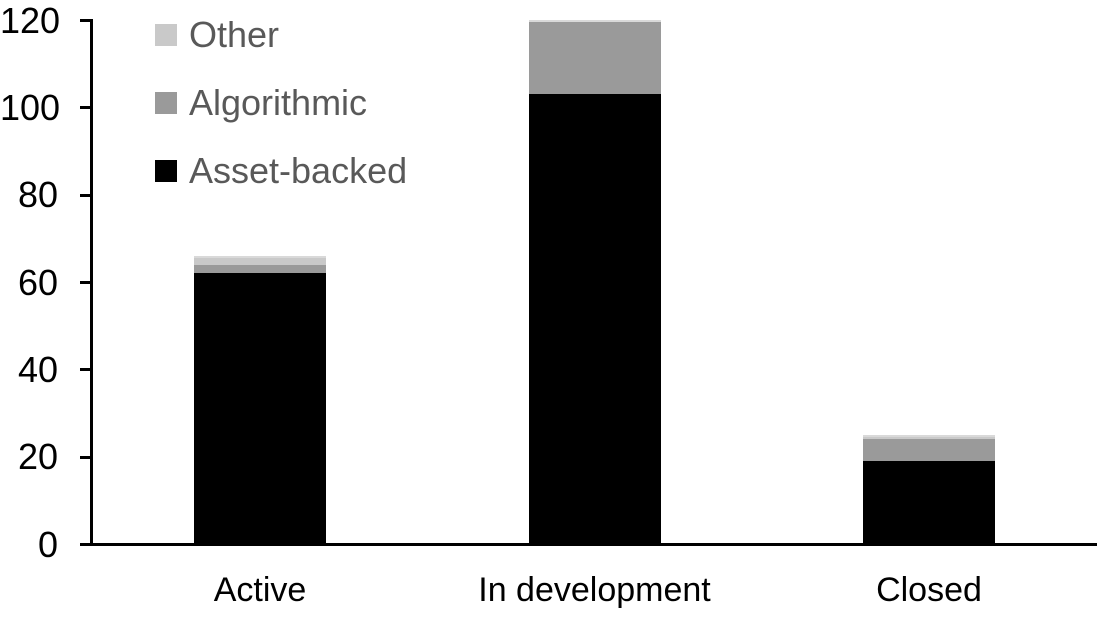 The height and width of the screenshot is (618, 1102). Describe the element at coordinates (281, 34) in the screenshot. I see `legend-item-other: Other` at that location.